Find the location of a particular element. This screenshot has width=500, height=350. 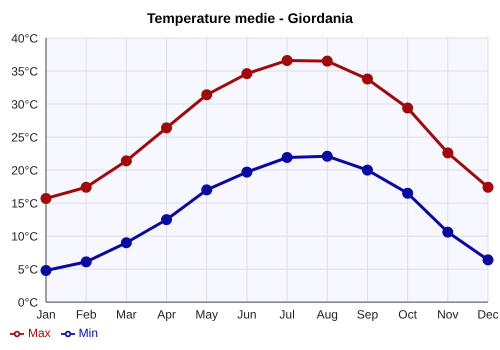

x-tick-label: Jan is located at coordinates (46, 315).